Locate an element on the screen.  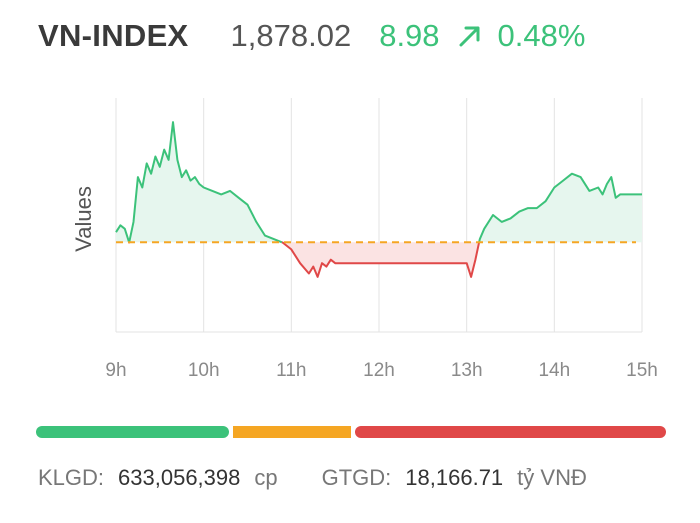
declining-segment is located at coordinates (510, 432).